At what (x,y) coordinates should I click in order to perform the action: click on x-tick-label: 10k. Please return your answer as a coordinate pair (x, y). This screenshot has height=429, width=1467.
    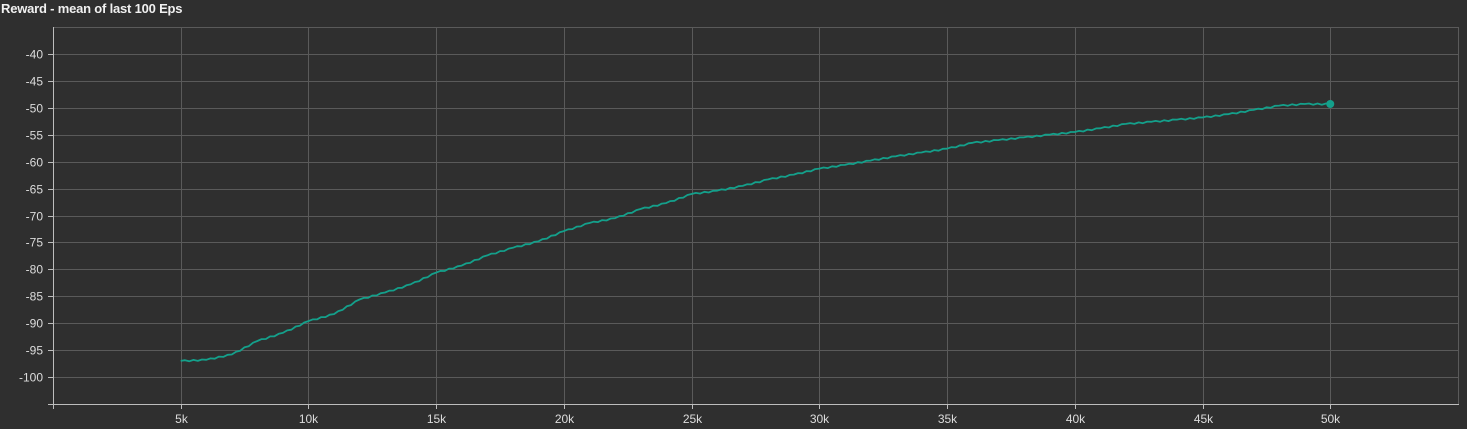
    Looking at the image, I should click on (309, 419).